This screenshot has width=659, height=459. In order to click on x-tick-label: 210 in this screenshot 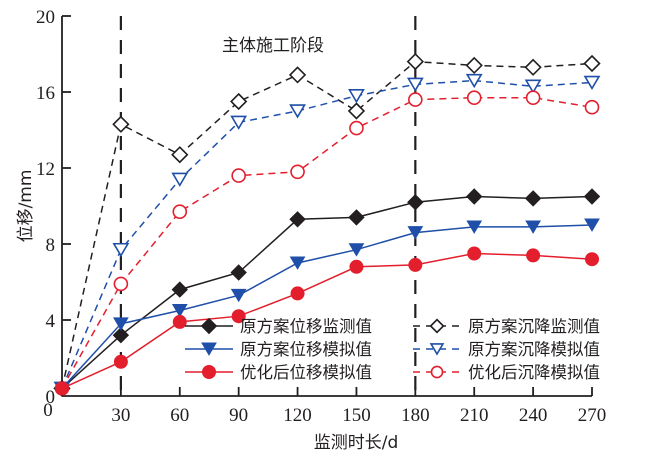, I will do `click(474, 415)`.